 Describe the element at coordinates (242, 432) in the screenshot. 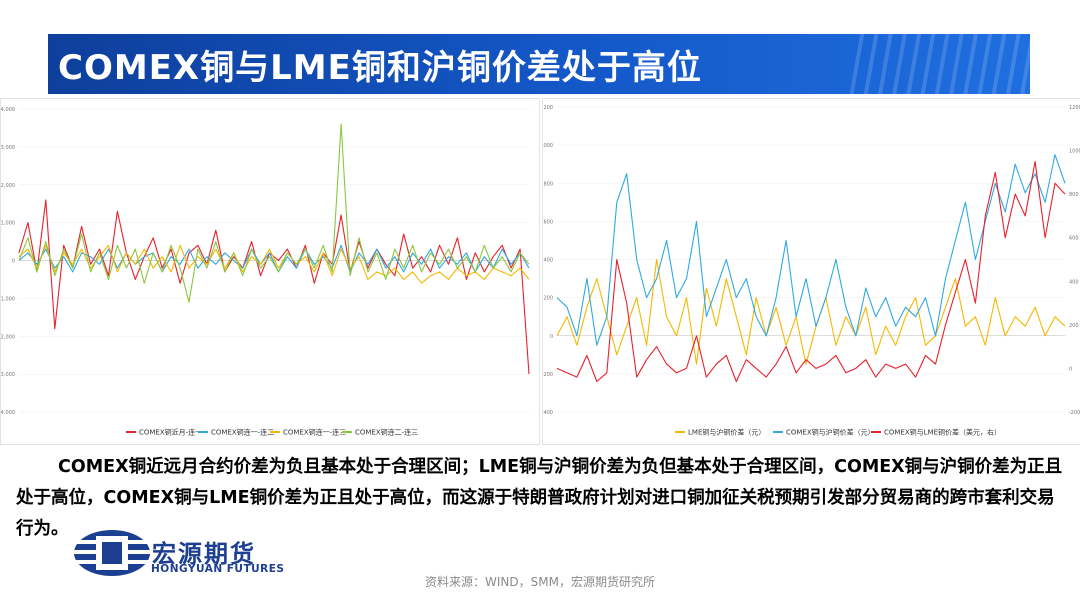

I see `legend-label: COMEX铜连一-连二` at that location.